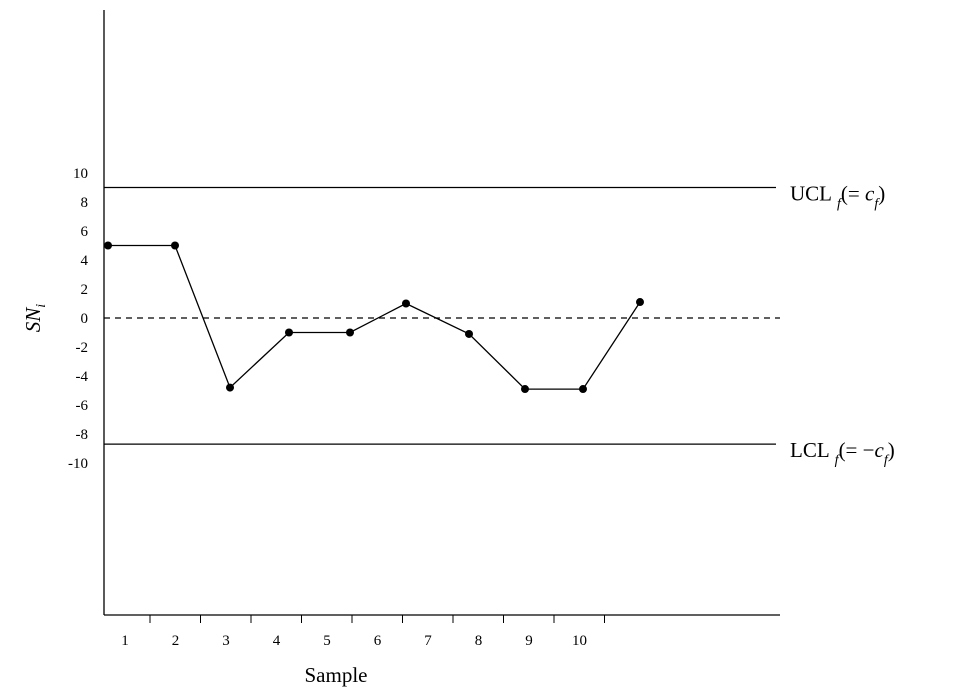 The height and width of the screenshot is (696, 980). Describe the element at coordinates (857, 450) in the screenshot. I see `lcl-label-eq: (= −` at that location.